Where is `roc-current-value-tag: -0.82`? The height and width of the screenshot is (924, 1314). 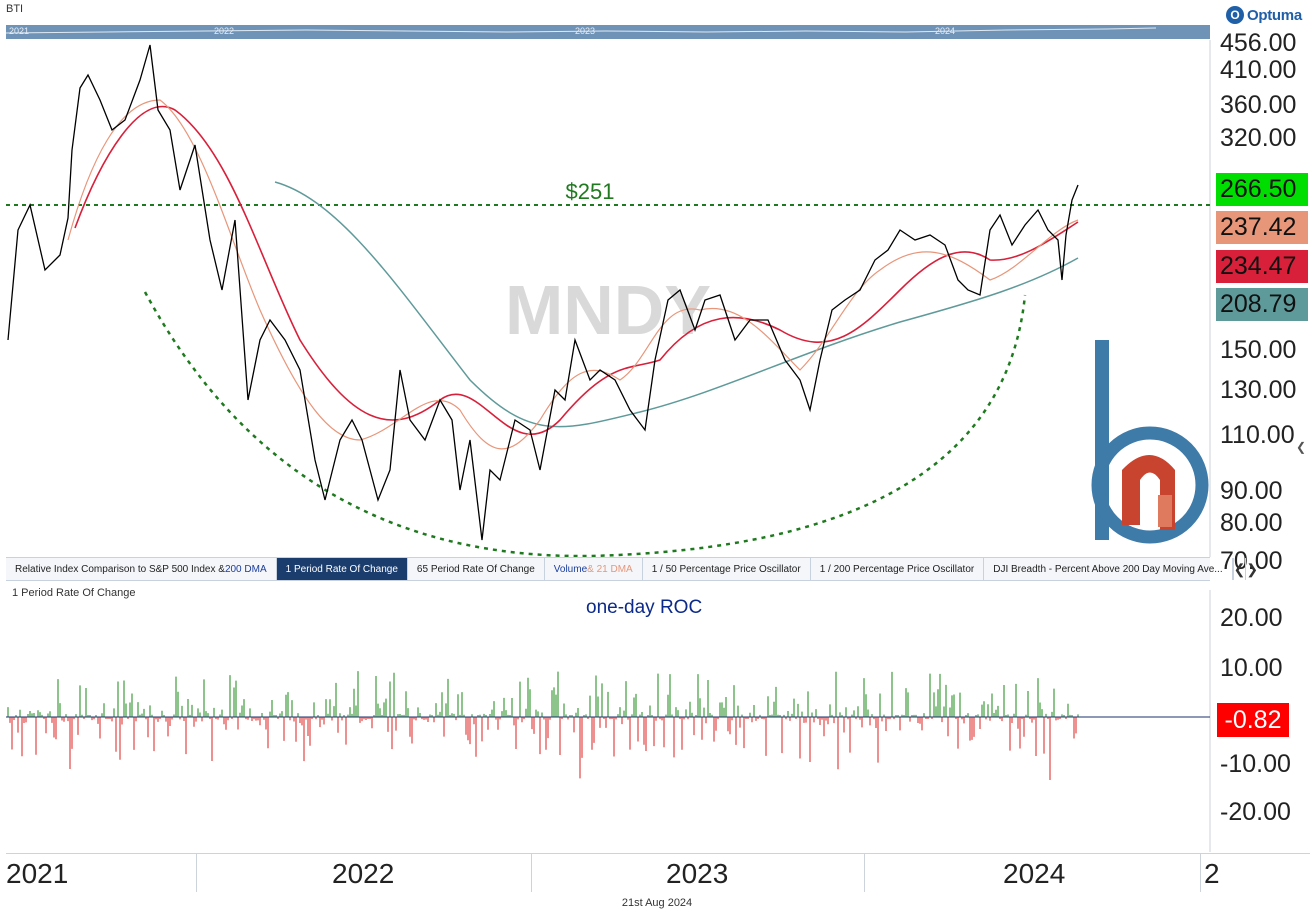 roc-current-value-tag: -0.82 is located at coordinates (1253, 720).